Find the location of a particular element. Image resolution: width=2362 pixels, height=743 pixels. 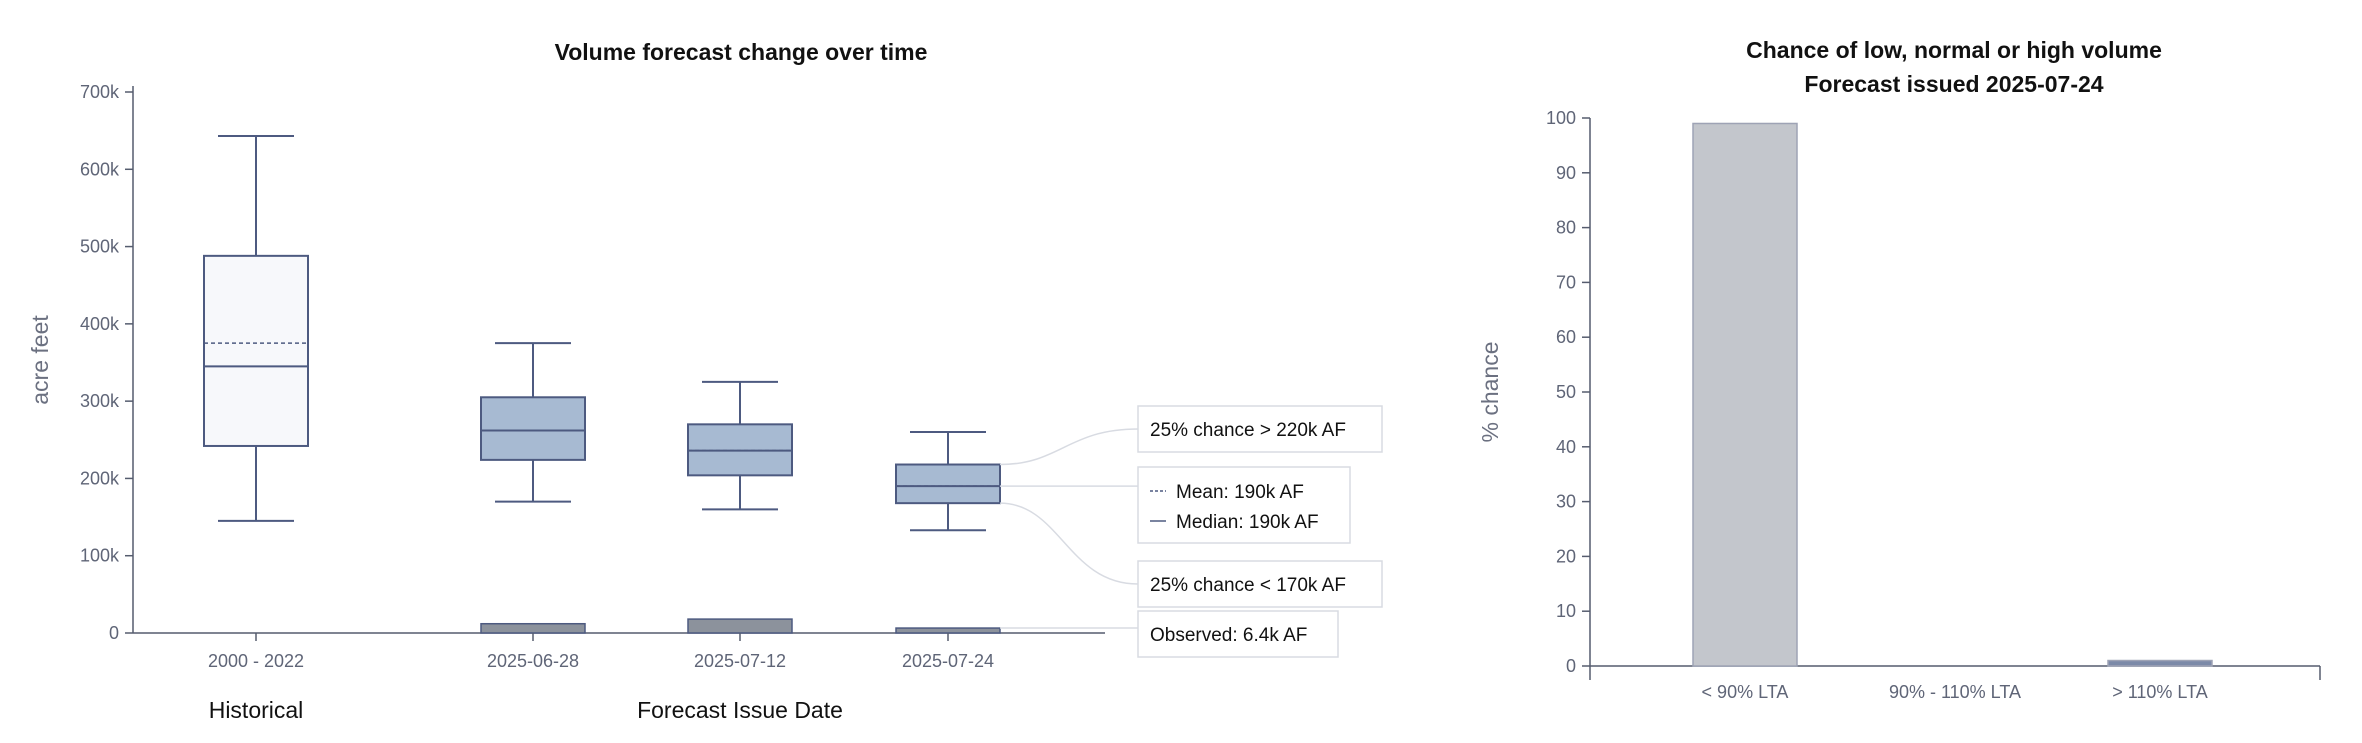

annotation-upper: 25% chance > 220k AF is located at coordinates (1248, 430).